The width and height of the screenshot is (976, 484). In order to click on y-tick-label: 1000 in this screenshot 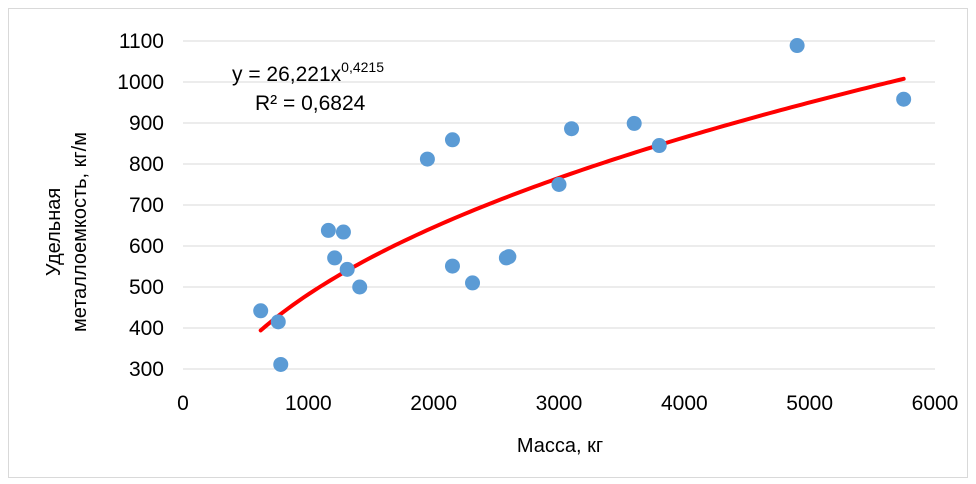, I will do `click(140, 82)`.